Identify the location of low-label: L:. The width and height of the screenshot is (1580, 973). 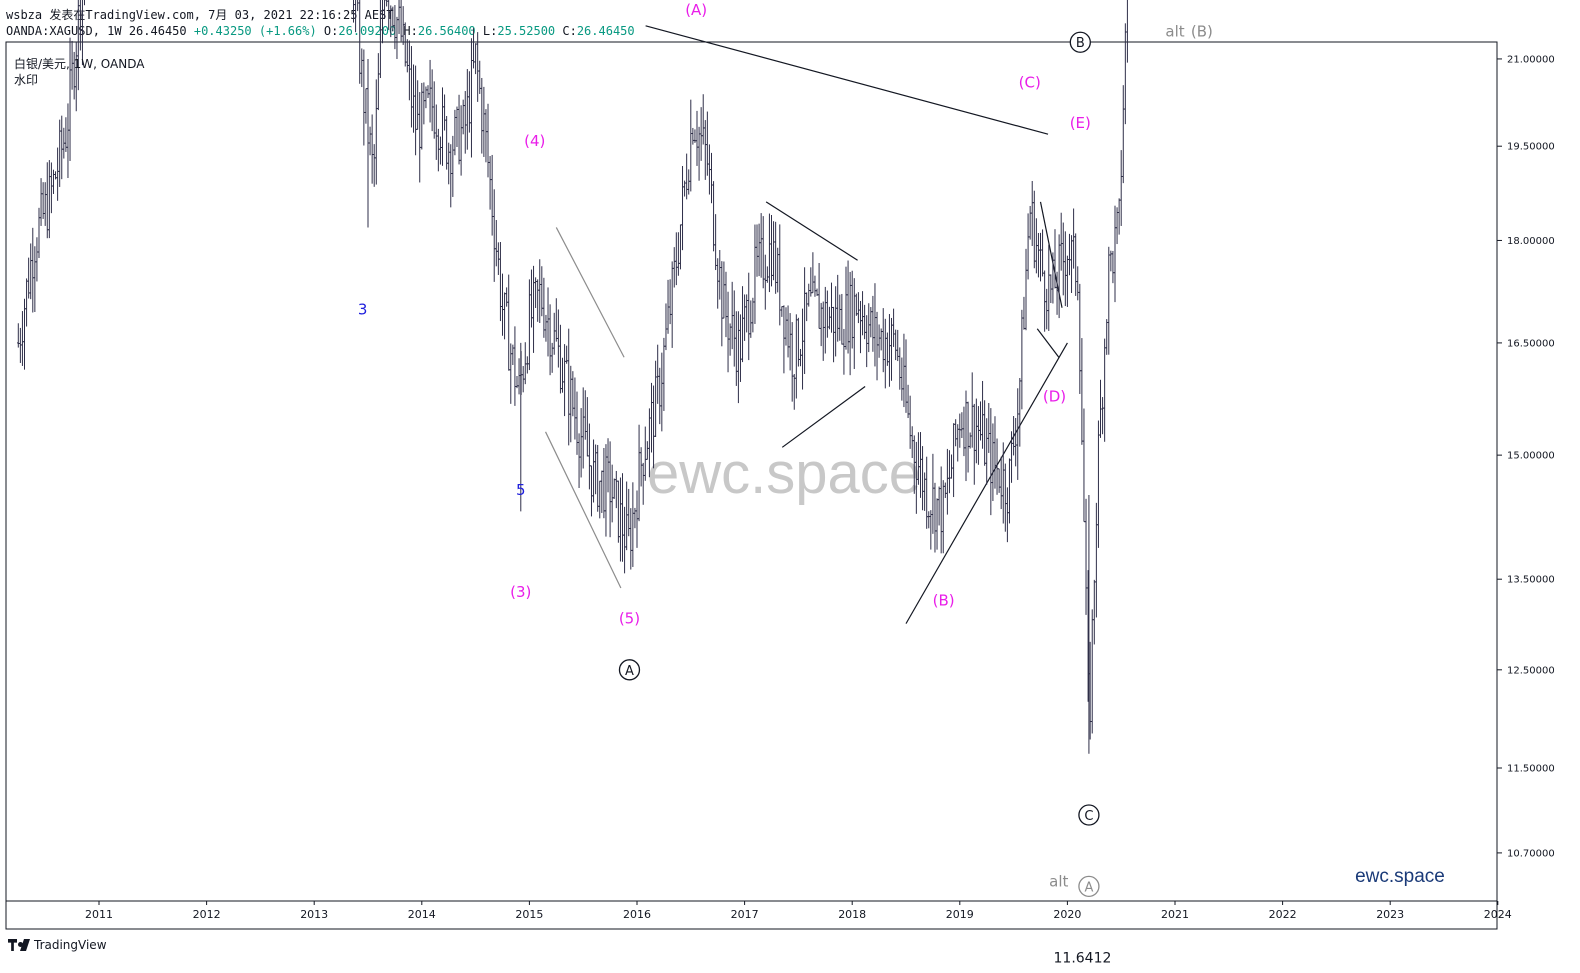
(490, 31).